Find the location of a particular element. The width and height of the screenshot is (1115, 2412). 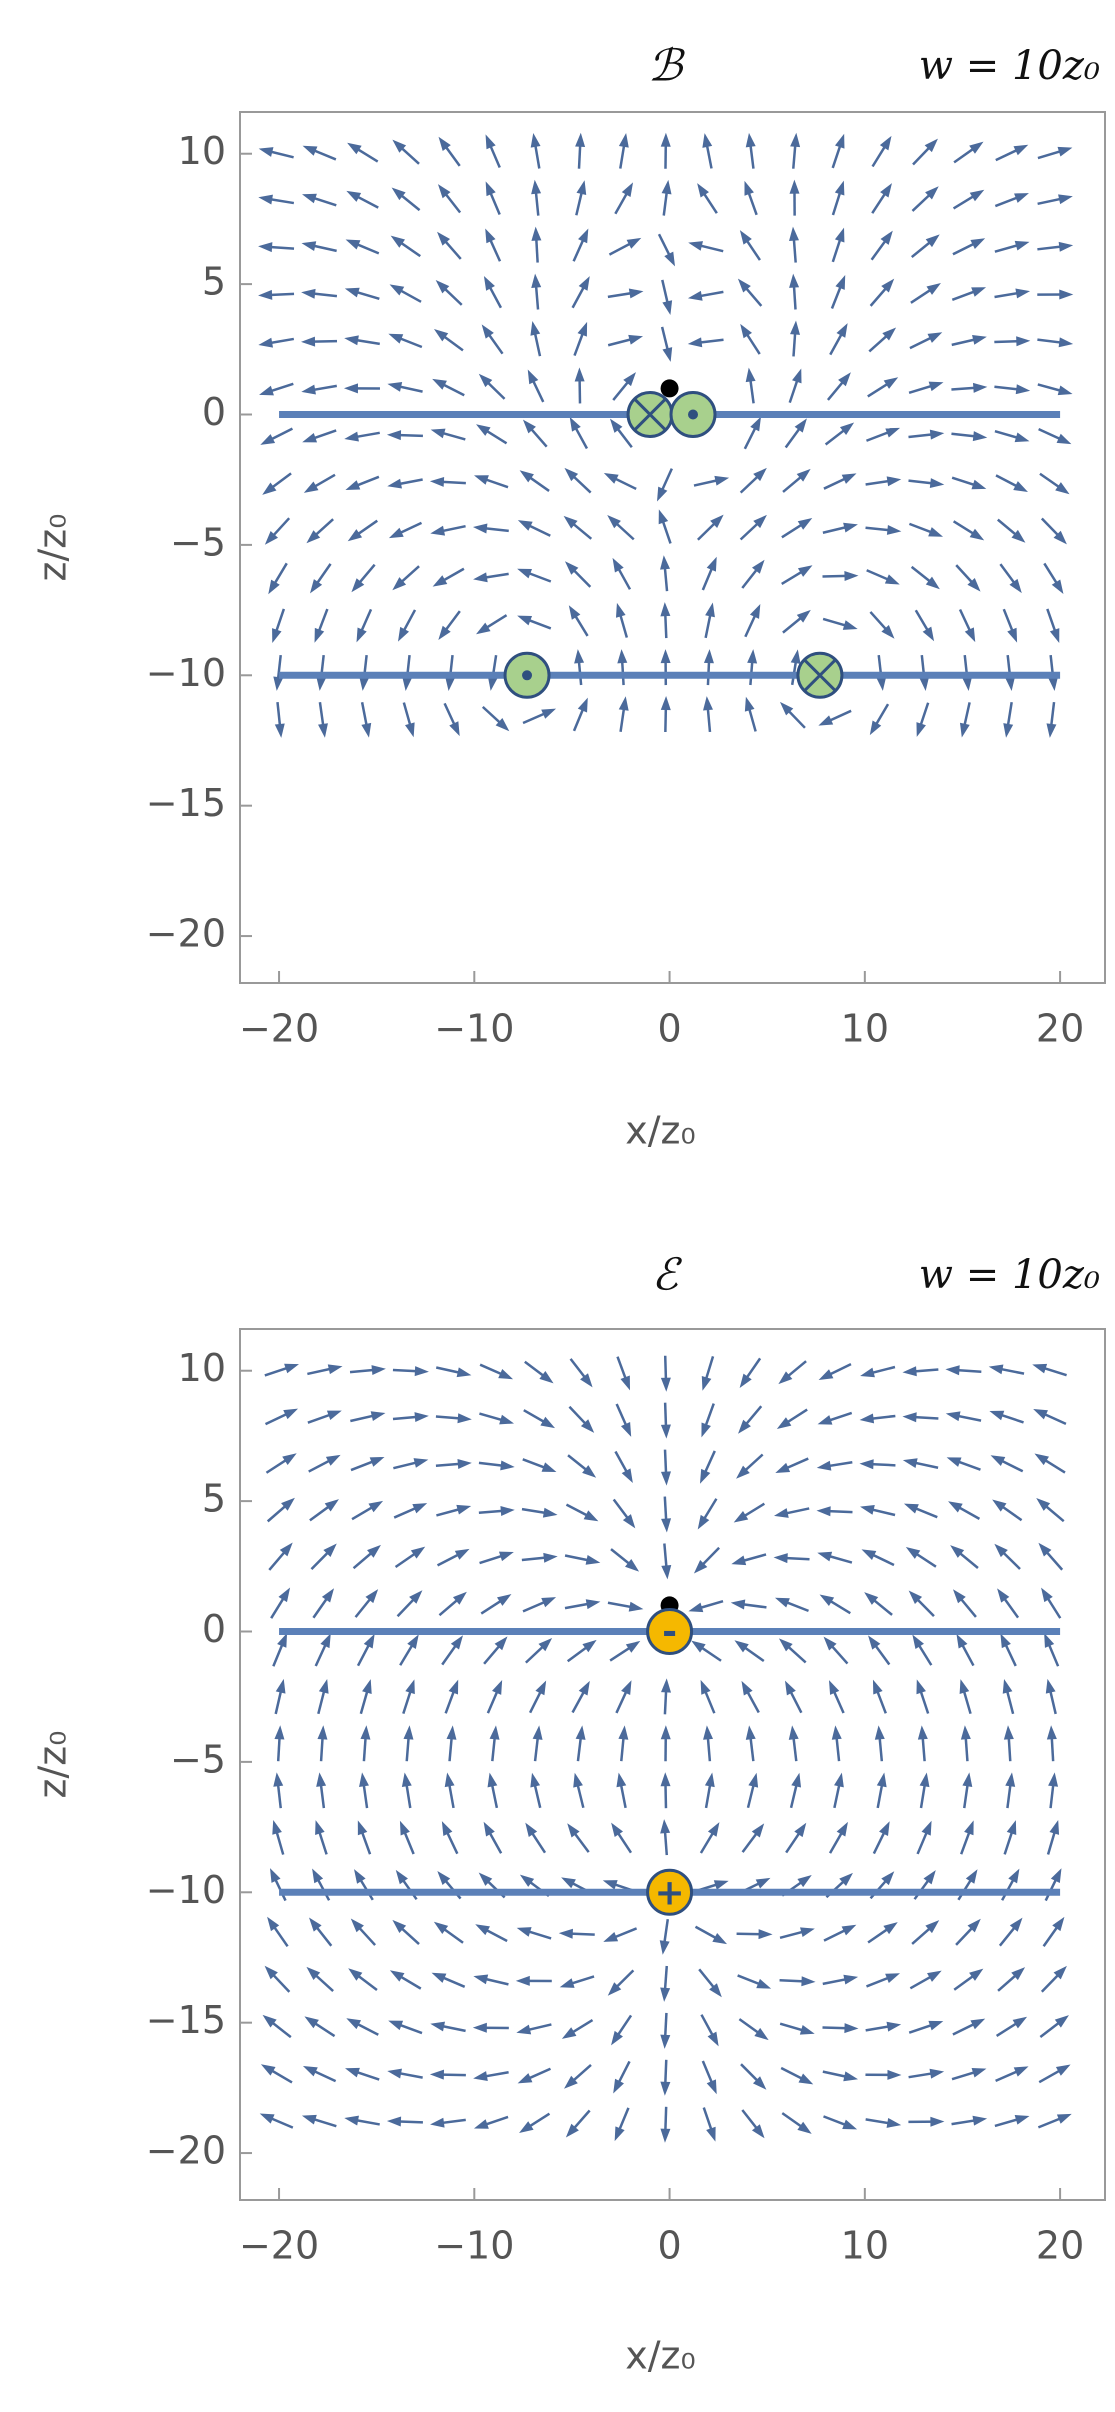

y-tick-label: −15 is located at coordinates (186, 2020).